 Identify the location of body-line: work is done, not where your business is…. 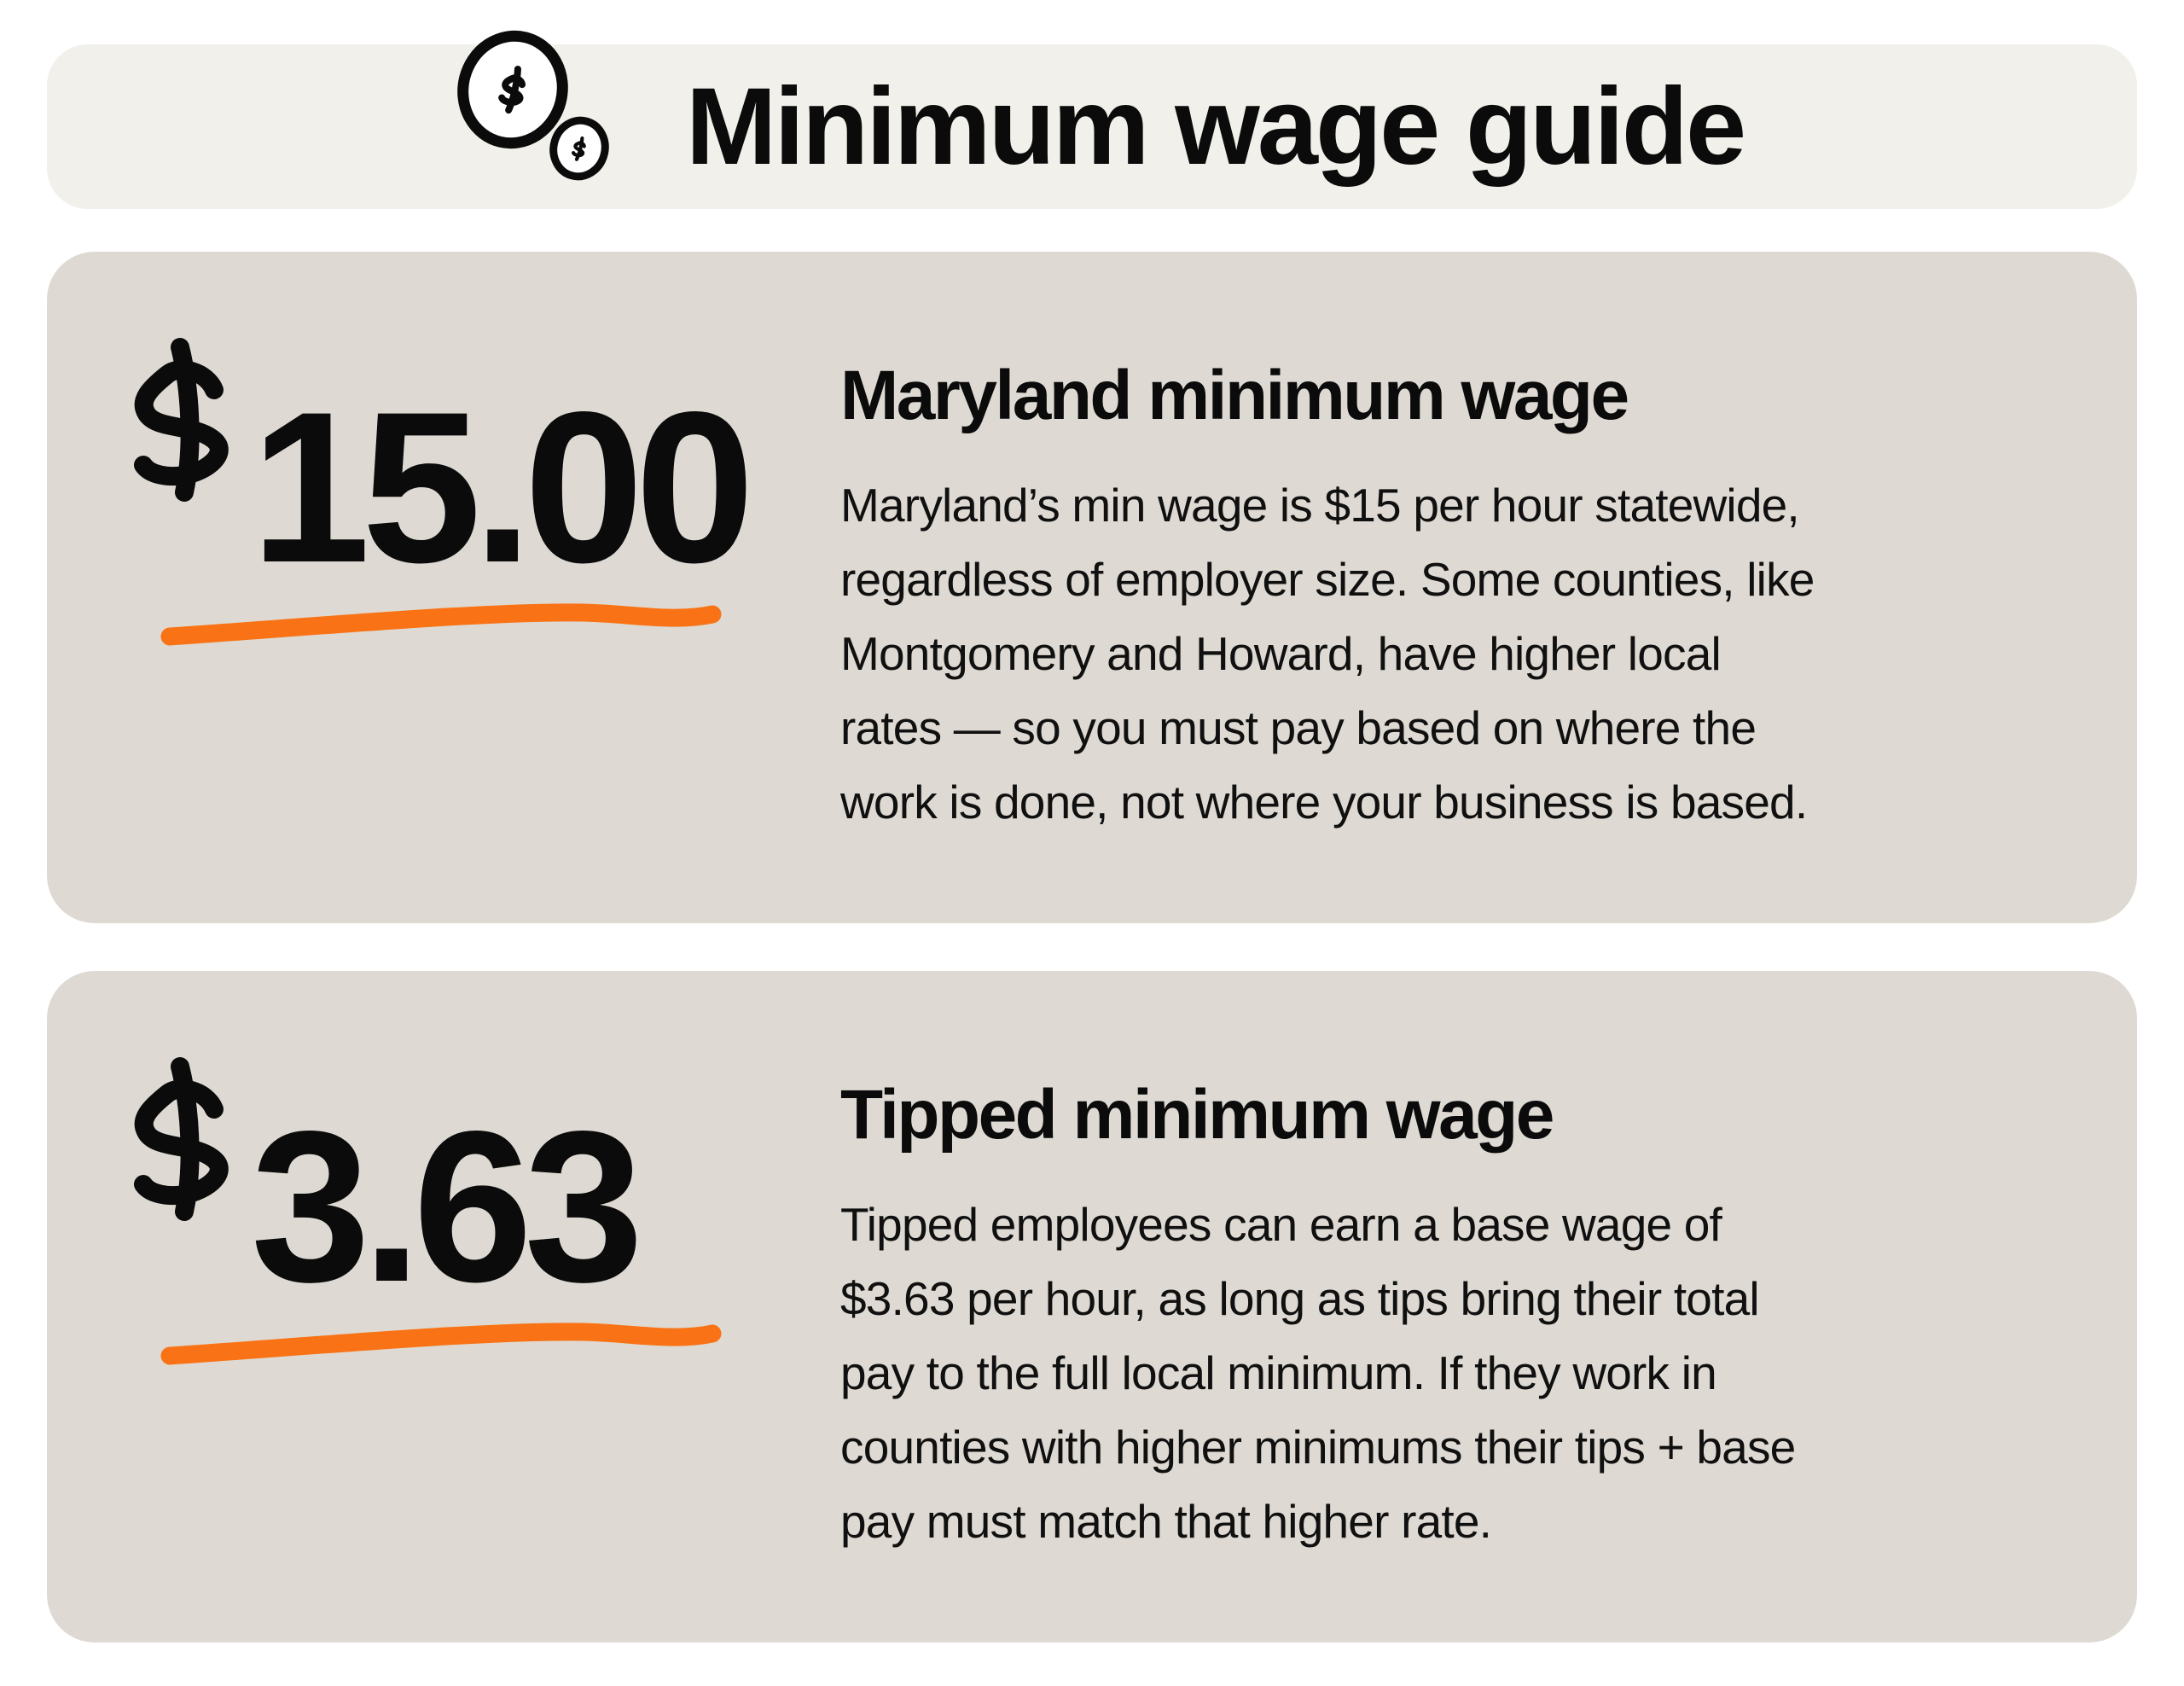
(1324, 802).